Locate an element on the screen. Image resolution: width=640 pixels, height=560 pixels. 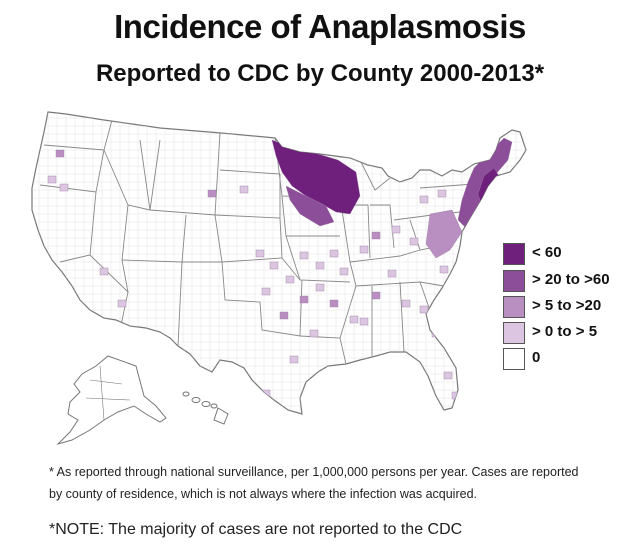
legend-label: > 0 to > 5 is located at coordinates (565, 331).